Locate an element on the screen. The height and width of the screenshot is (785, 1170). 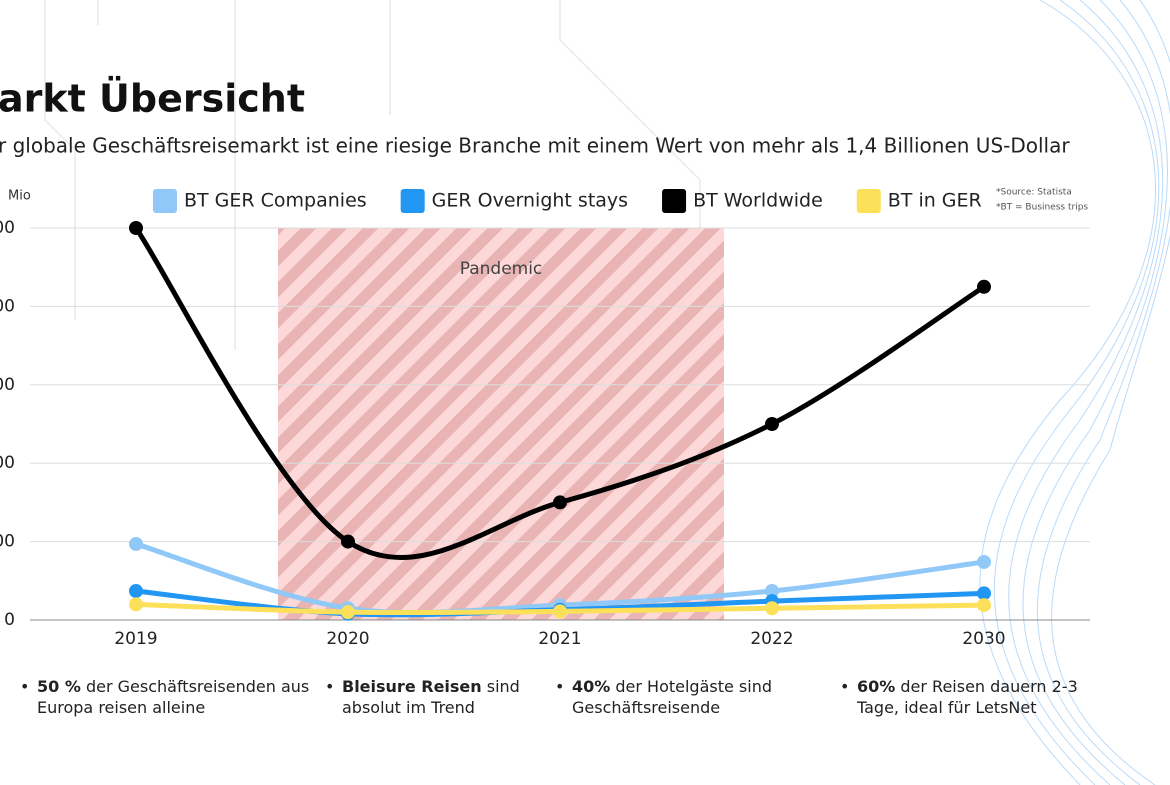
note: *BT = Business trips is located at coordinates (1042, 208).